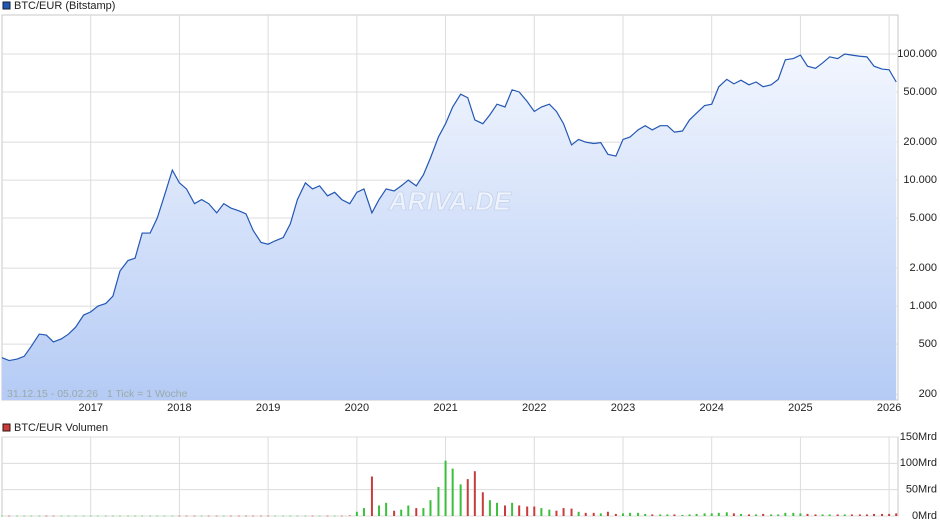  I want to click on plot-frame, so click(450, 476).